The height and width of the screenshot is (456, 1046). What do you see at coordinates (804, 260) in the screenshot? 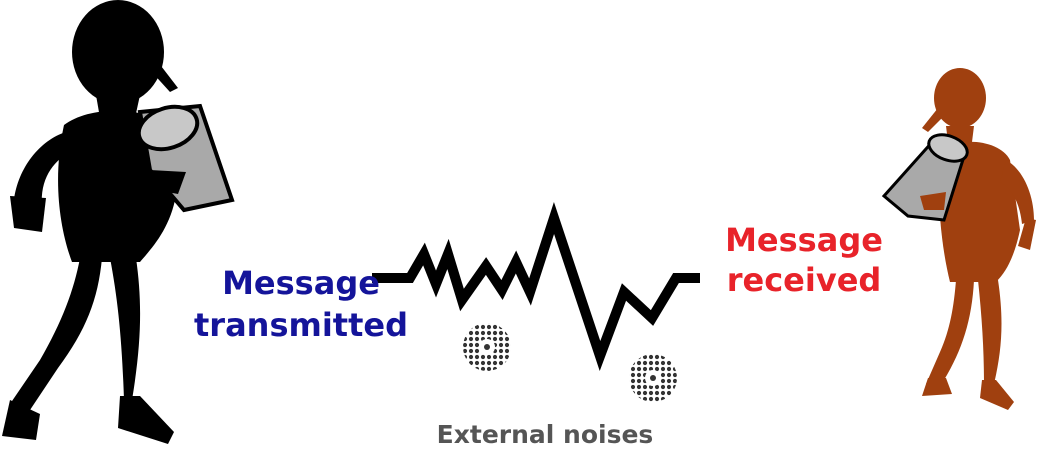
I see `message-received-label: Message received` at bounding box center [804, 260].